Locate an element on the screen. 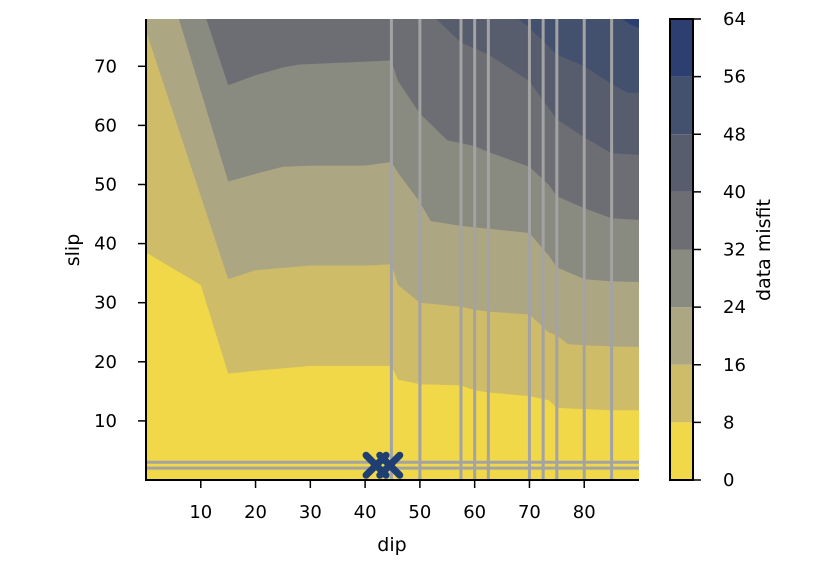  y-tick-label: 20 is located at coordinates (105, 362).